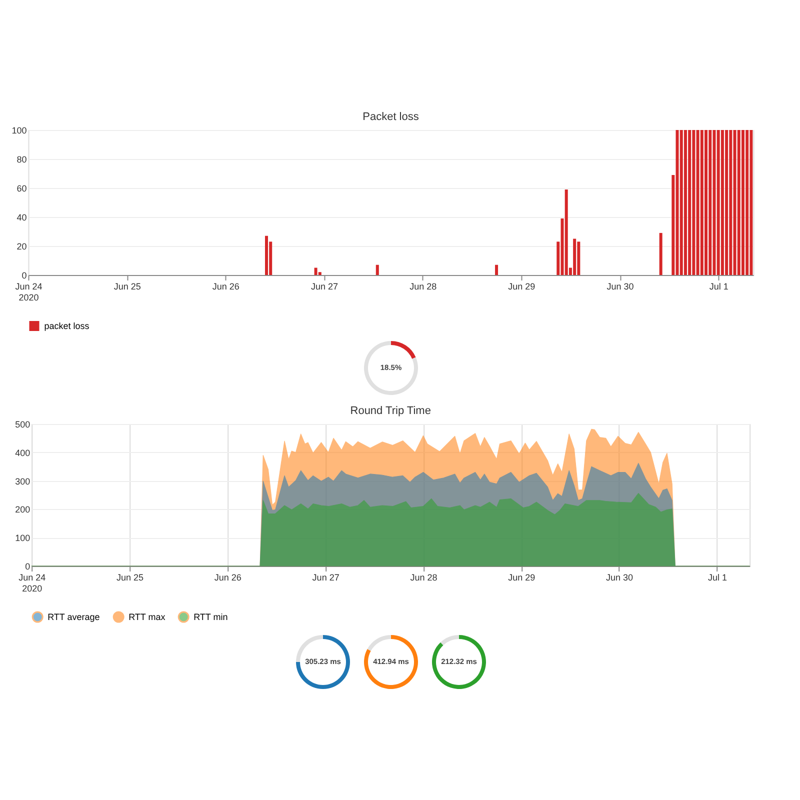  Describe the element at coordinates (74, 617) in the screenshot. I see `legend-label: RTT average` at that location.